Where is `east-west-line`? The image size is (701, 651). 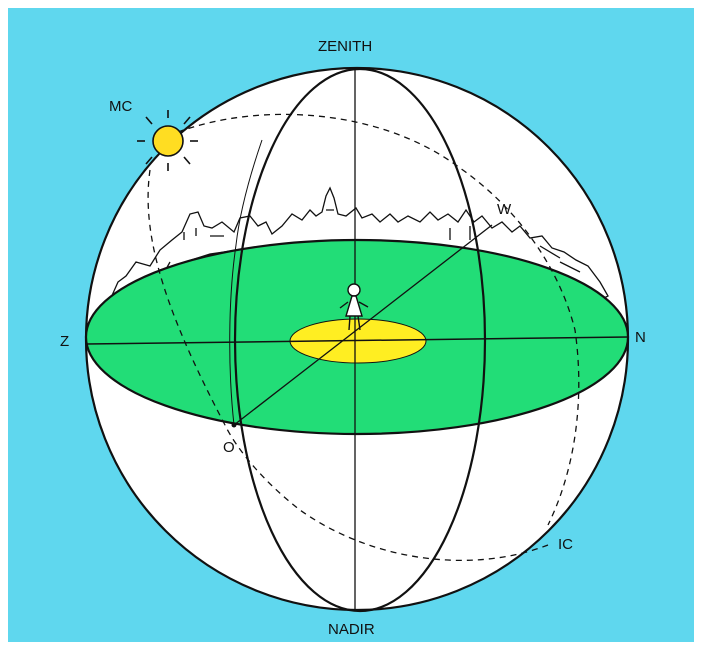 east-west-line is located at coordinates (363, 325).